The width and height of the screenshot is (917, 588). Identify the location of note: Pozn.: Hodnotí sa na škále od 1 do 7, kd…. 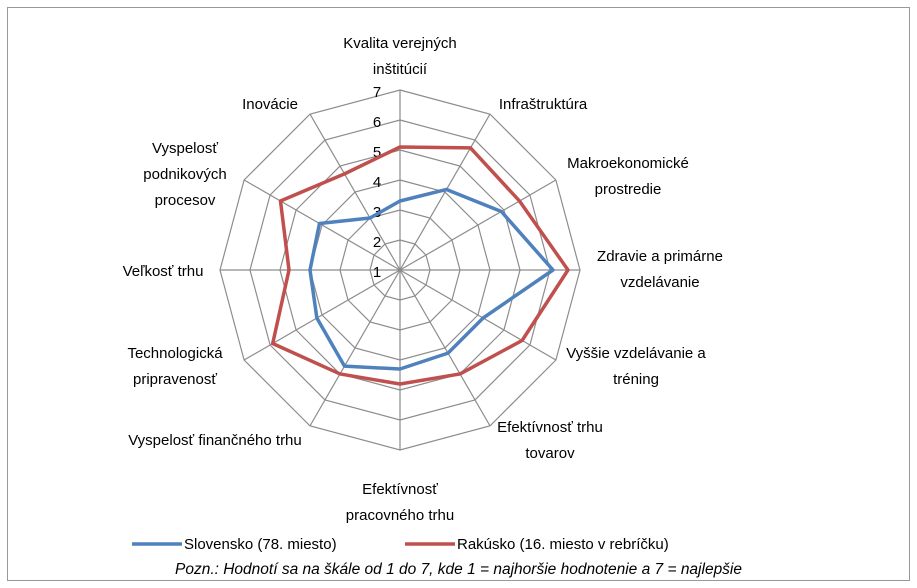
(458, 569).